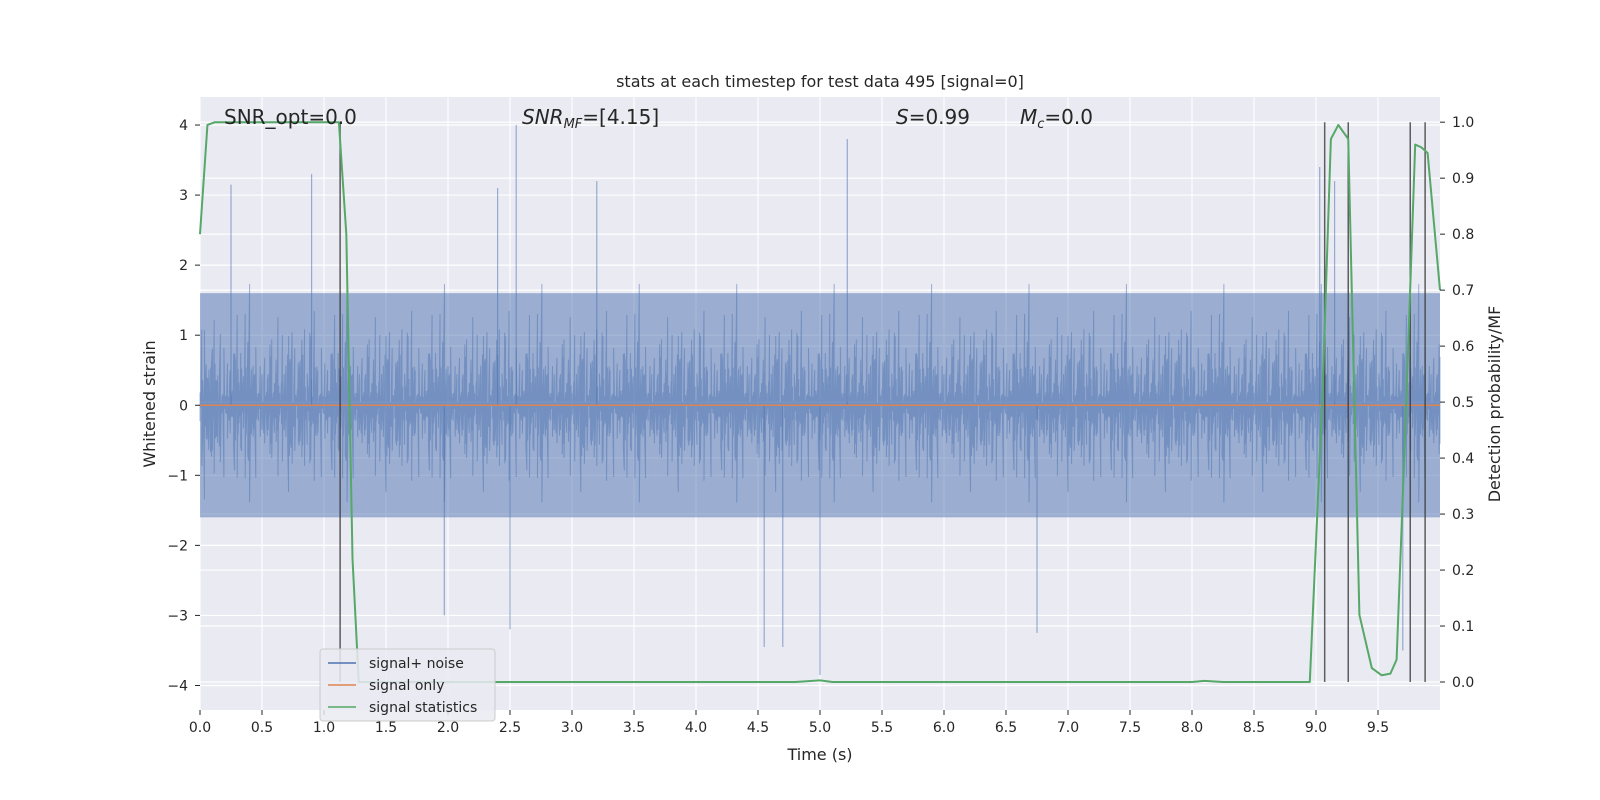  I want to click on y-right-tick-label-0-2: 0.2, so click(1463, 571).